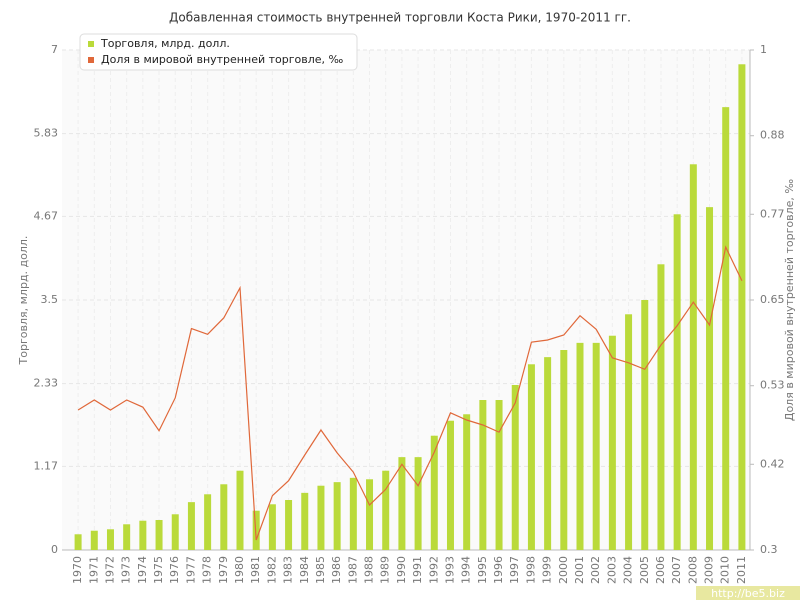 The width and height of the screenshot is (800, 600). Describe the element at coordinates (772, 463) in the screenshot. I see `y2-tick-label: 0.42` at that location.